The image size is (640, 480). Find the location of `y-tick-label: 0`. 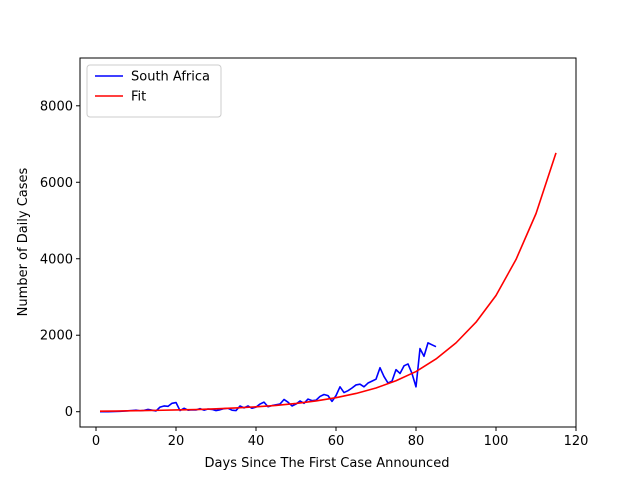

y-tick-label: 0 is located at coordinates (69, 412).